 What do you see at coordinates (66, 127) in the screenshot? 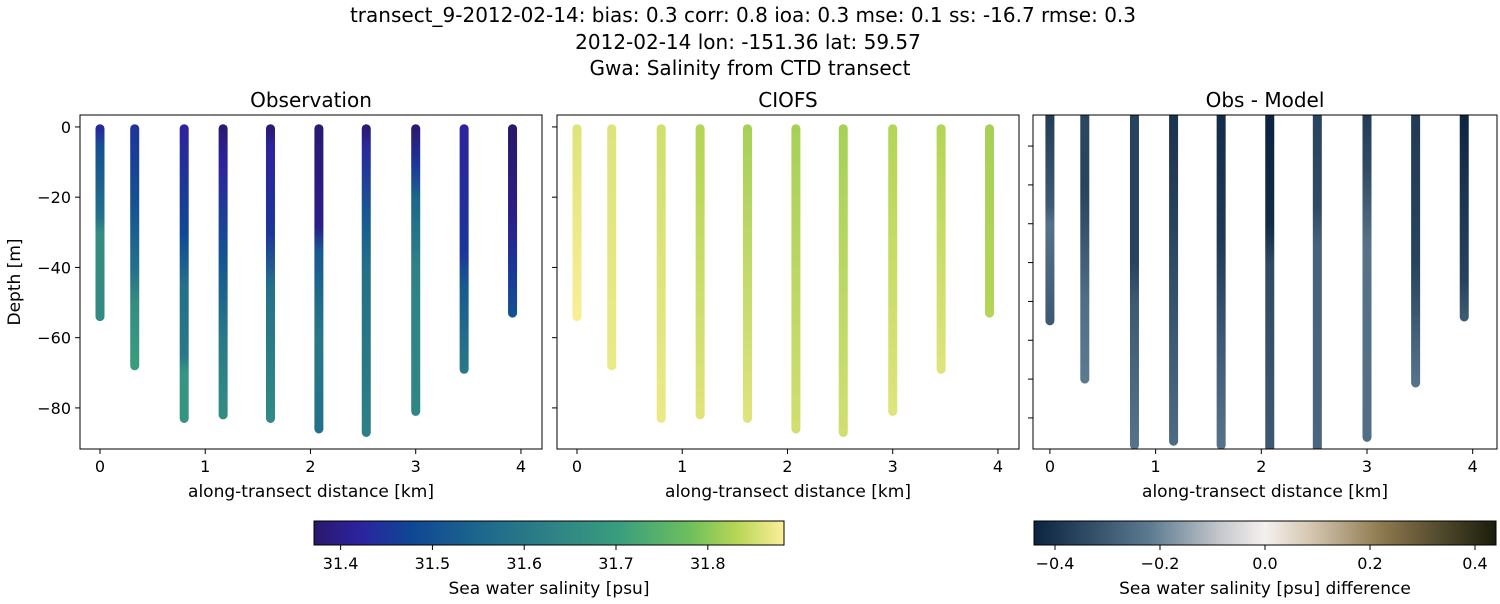
I see `y-tick-label: 0` at bounding box center [66, 127].